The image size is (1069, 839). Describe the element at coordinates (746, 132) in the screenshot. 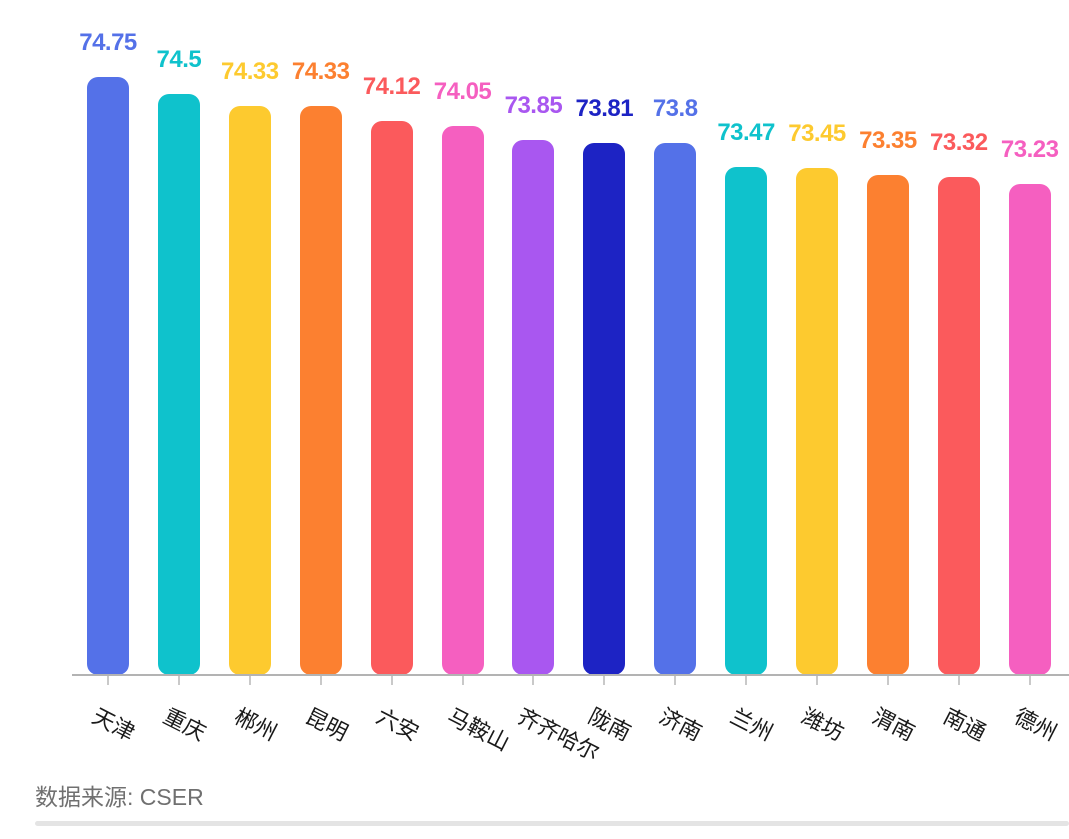

I see `bar-value-label: 73.47` at that location.